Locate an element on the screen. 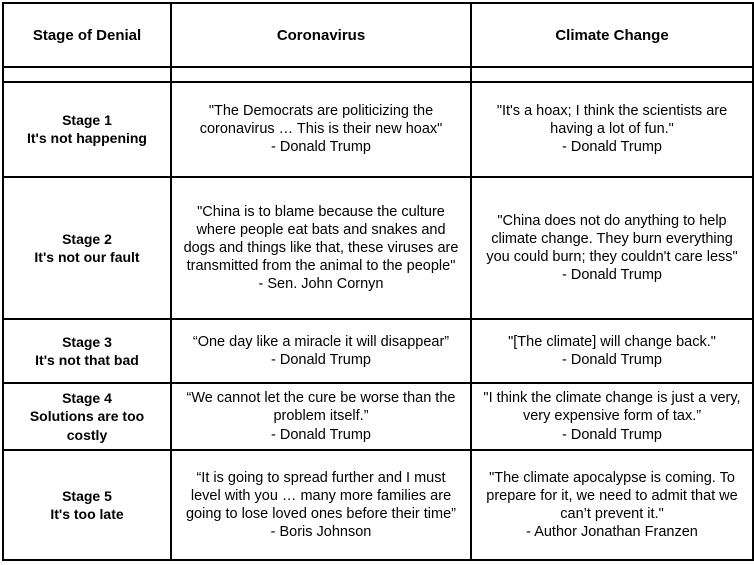 This screenshot has width=754, height=565. stage-number: Stage 1 is located at coordinates (87, 120).